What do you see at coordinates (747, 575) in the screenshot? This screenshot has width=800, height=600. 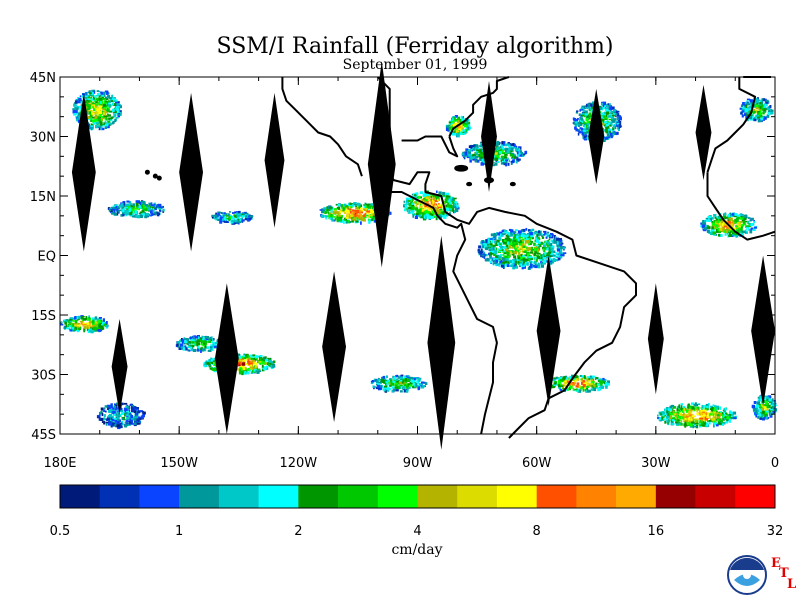 I see `noaa-logo` at bounding box center [747, 575].